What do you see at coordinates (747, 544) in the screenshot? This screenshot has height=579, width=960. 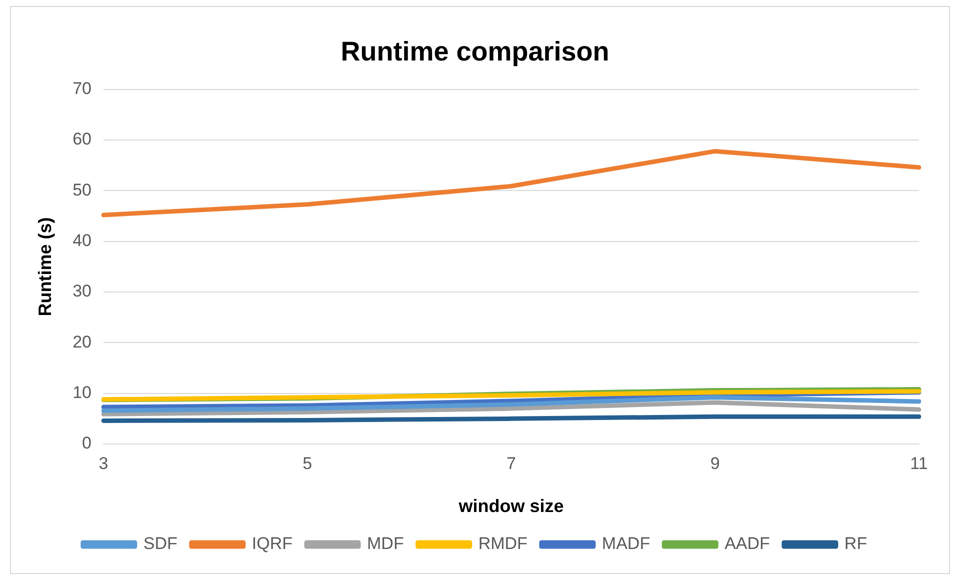 I see `legend-label: AADF` at bounding box center [747, 544].